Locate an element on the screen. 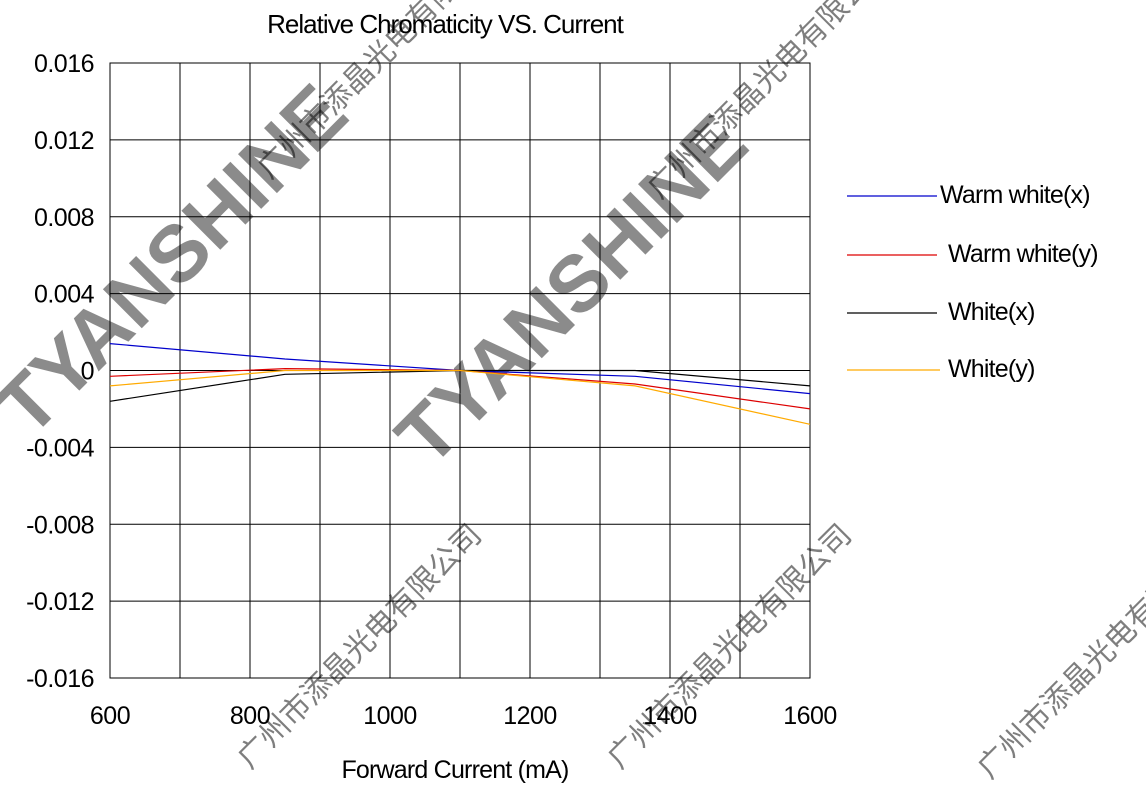 This screenshot has width=1146, height=791. legend-label: White(y) is located at coordinates (991, 369).